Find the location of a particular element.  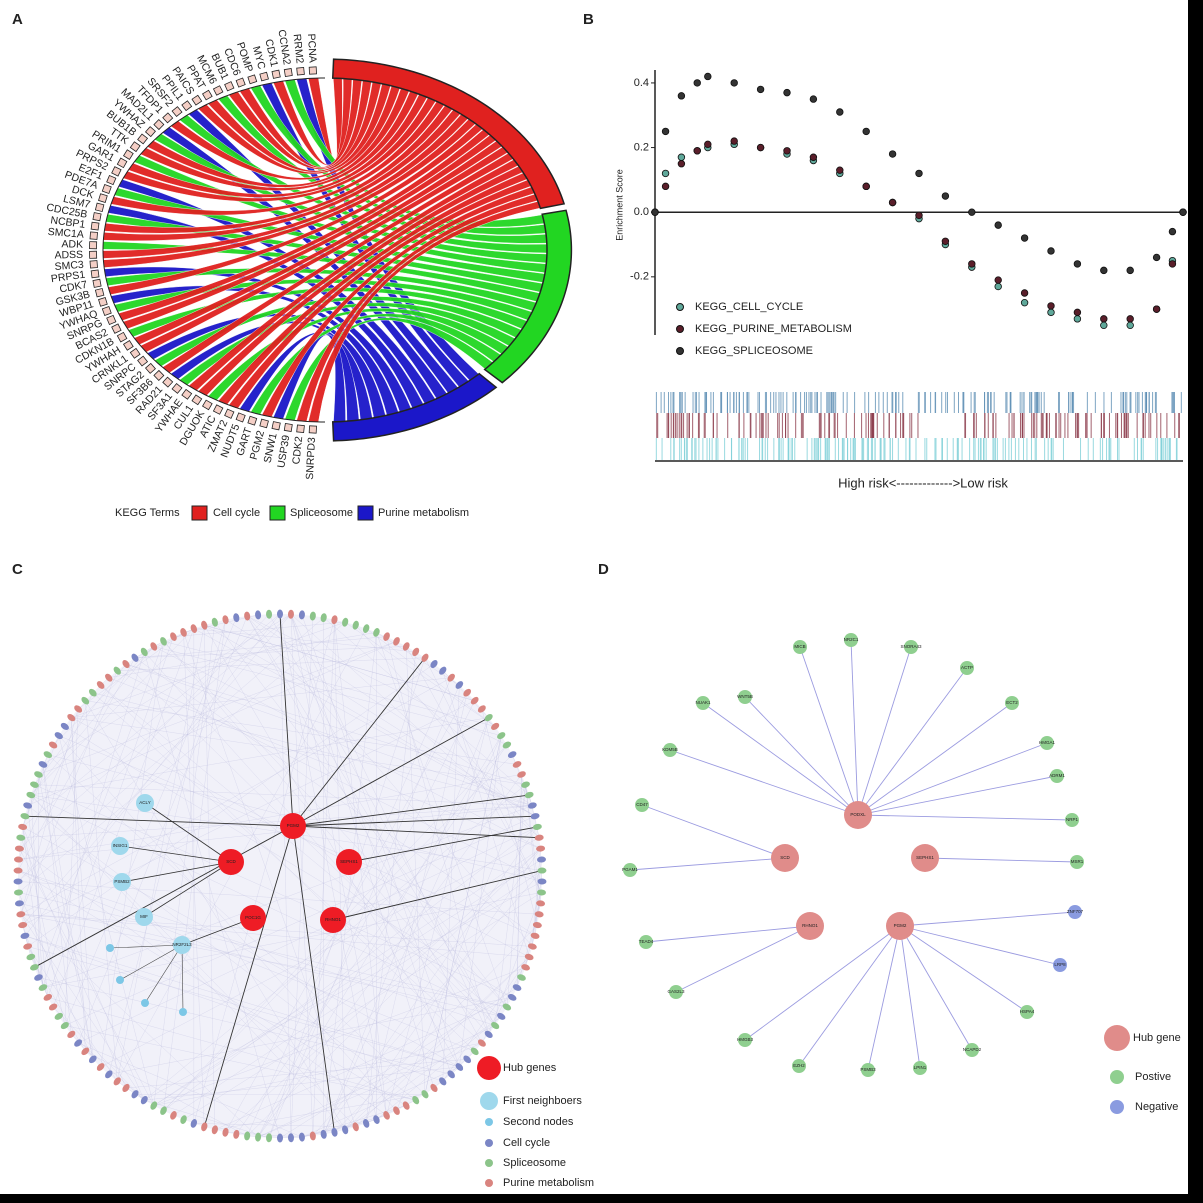

frame-right is located at coordinates (1195, 601).